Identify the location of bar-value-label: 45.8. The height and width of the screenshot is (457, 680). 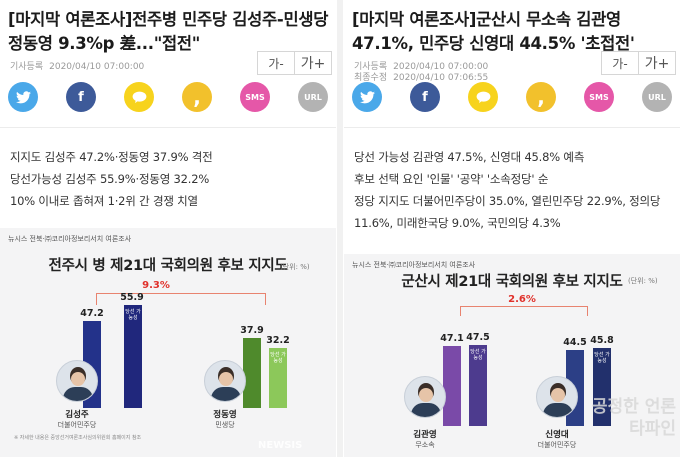
(602, 340).